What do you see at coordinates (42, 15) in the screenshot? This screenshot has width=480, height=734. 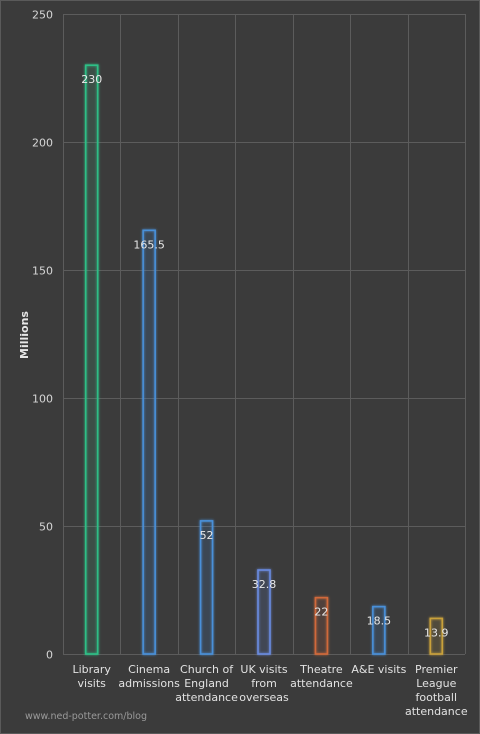 I see `y-tick-label: 250` at bounding box center [42, 15].